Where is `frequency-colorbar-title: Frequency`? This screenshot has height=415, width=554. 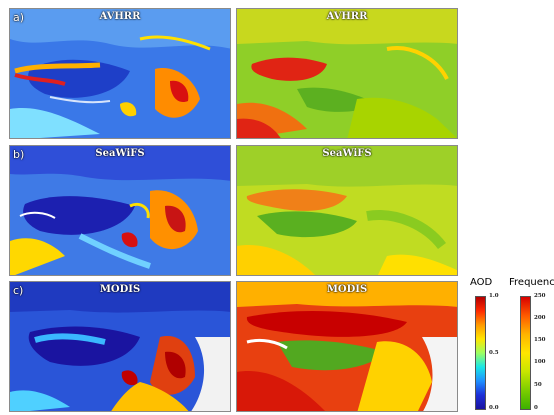 frequency-colorbar-title: Frequency is located at coordinates (531, 282).